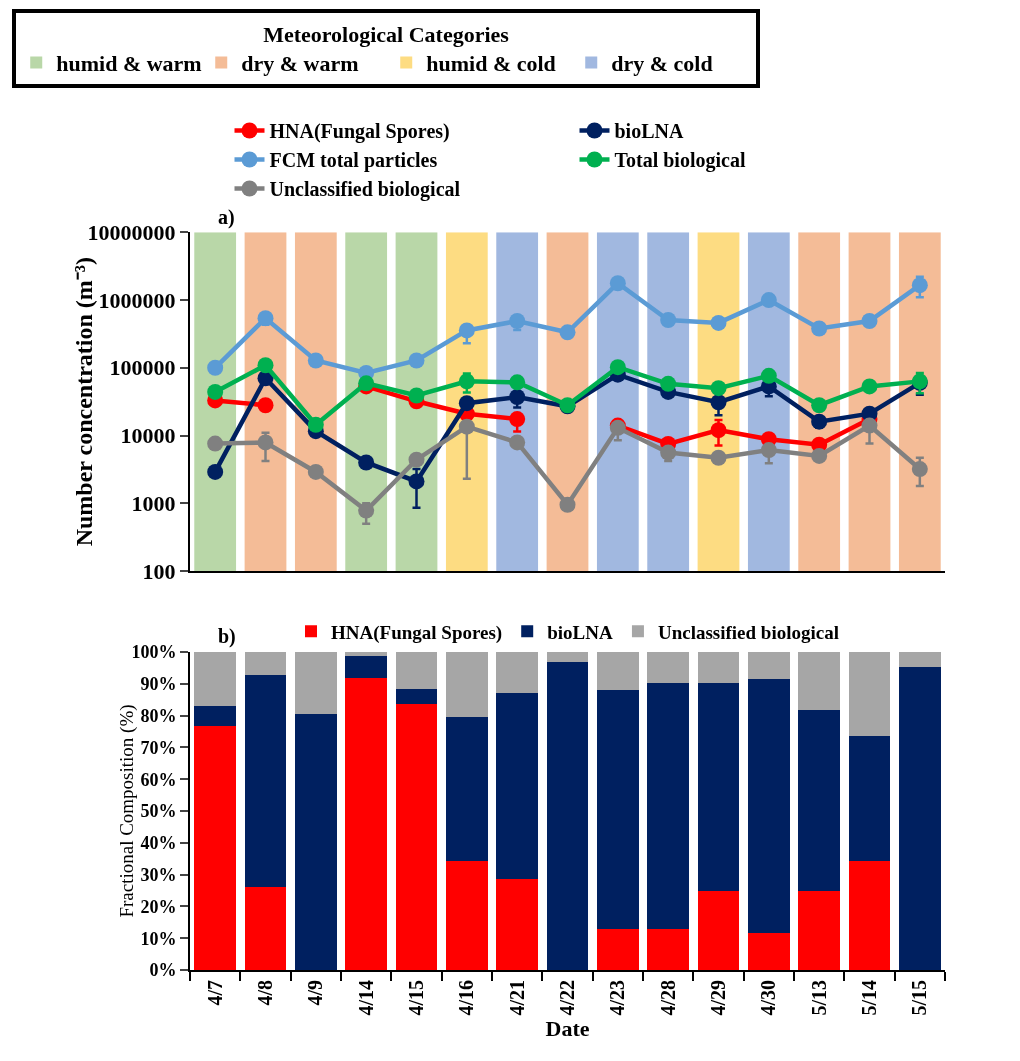  What do you see at coordinates (158, 874) in the screenshot?
I see `y-tick-label: 30%` at bounding box center [158, 874].